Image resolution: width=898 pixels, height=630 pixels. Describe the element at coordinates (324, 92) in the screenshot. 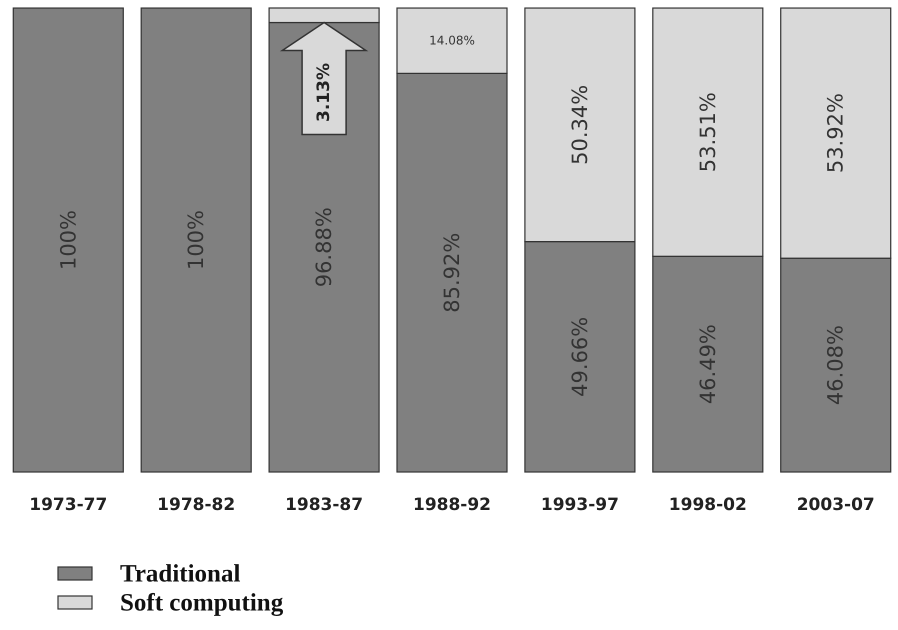

I see `data-label: 3.13%` at that location.